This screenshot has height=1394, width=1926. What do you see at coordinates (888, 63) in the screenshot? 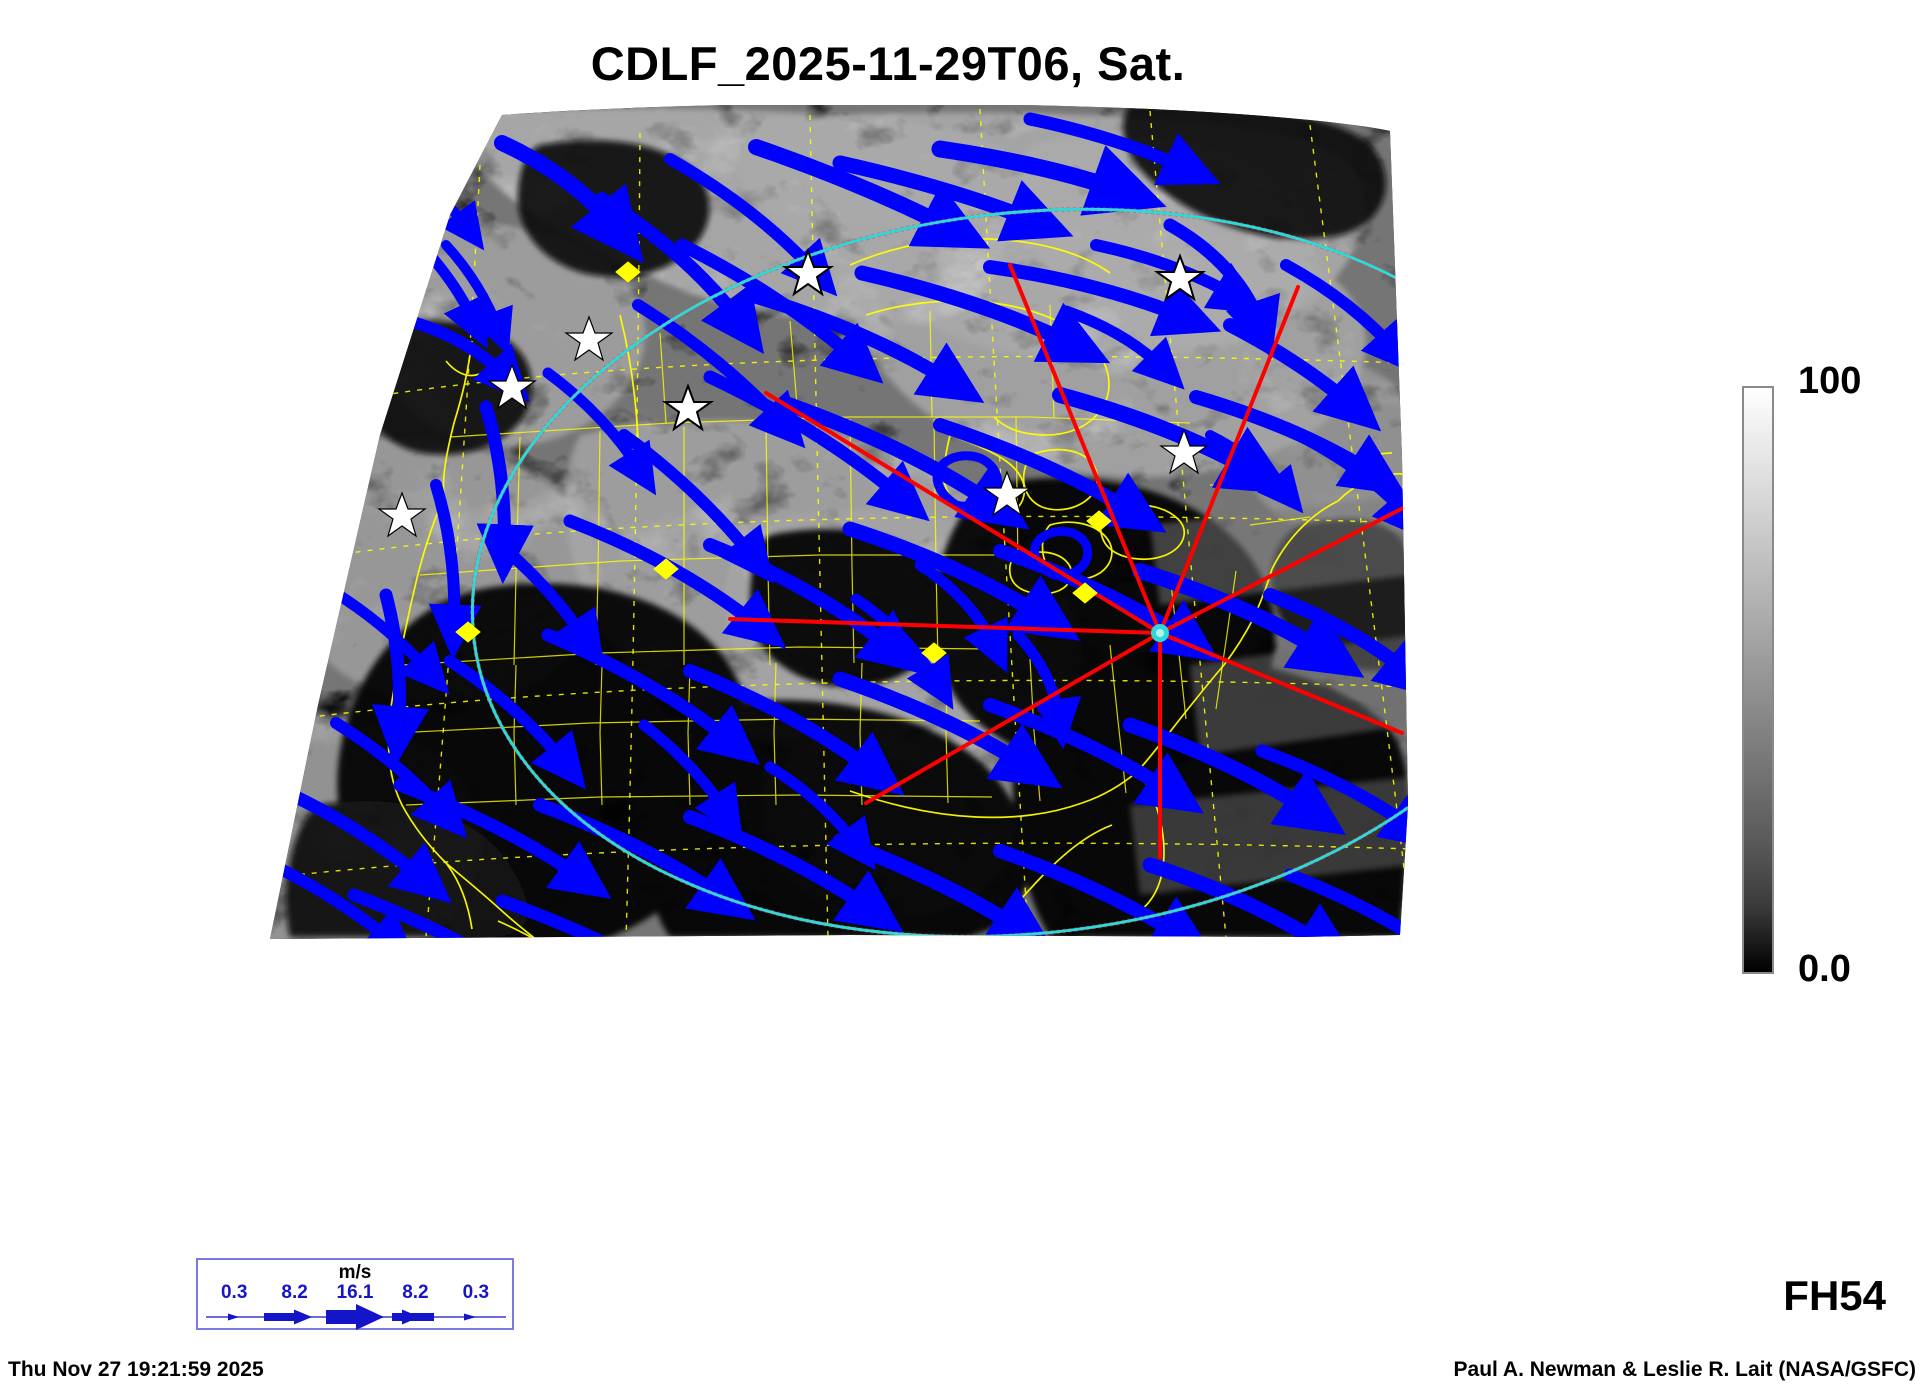
I see `page-title: CDLF_2025-11-29T06, Sat.` at bounding box center [888, 63].